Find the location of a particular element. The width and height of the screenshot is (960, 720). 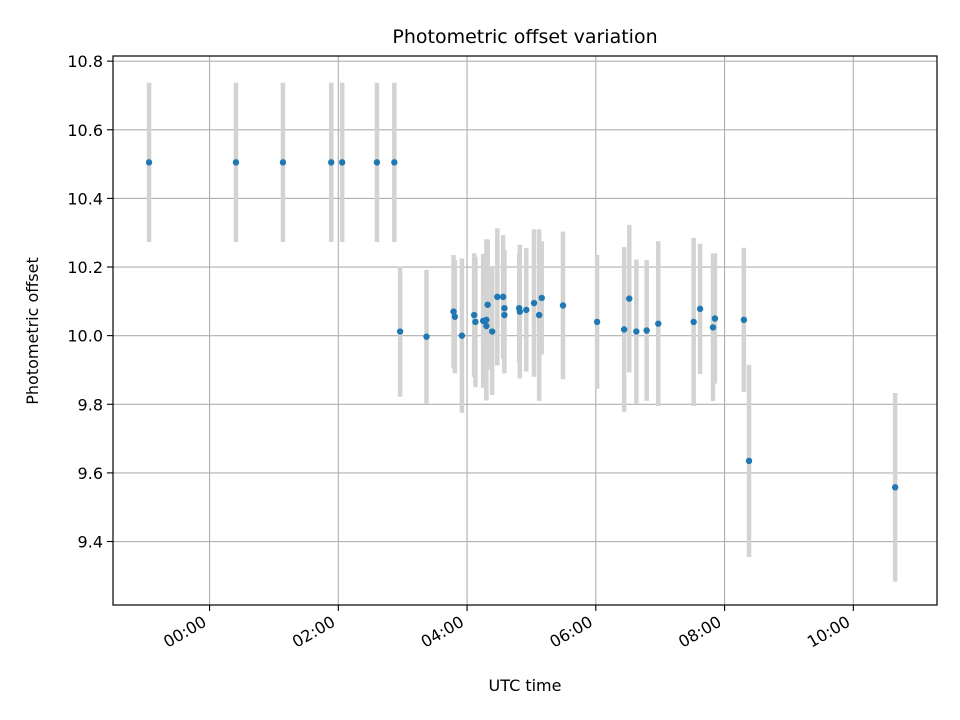

y-tick-label: 10.8 is located at coordinates (85, 61).